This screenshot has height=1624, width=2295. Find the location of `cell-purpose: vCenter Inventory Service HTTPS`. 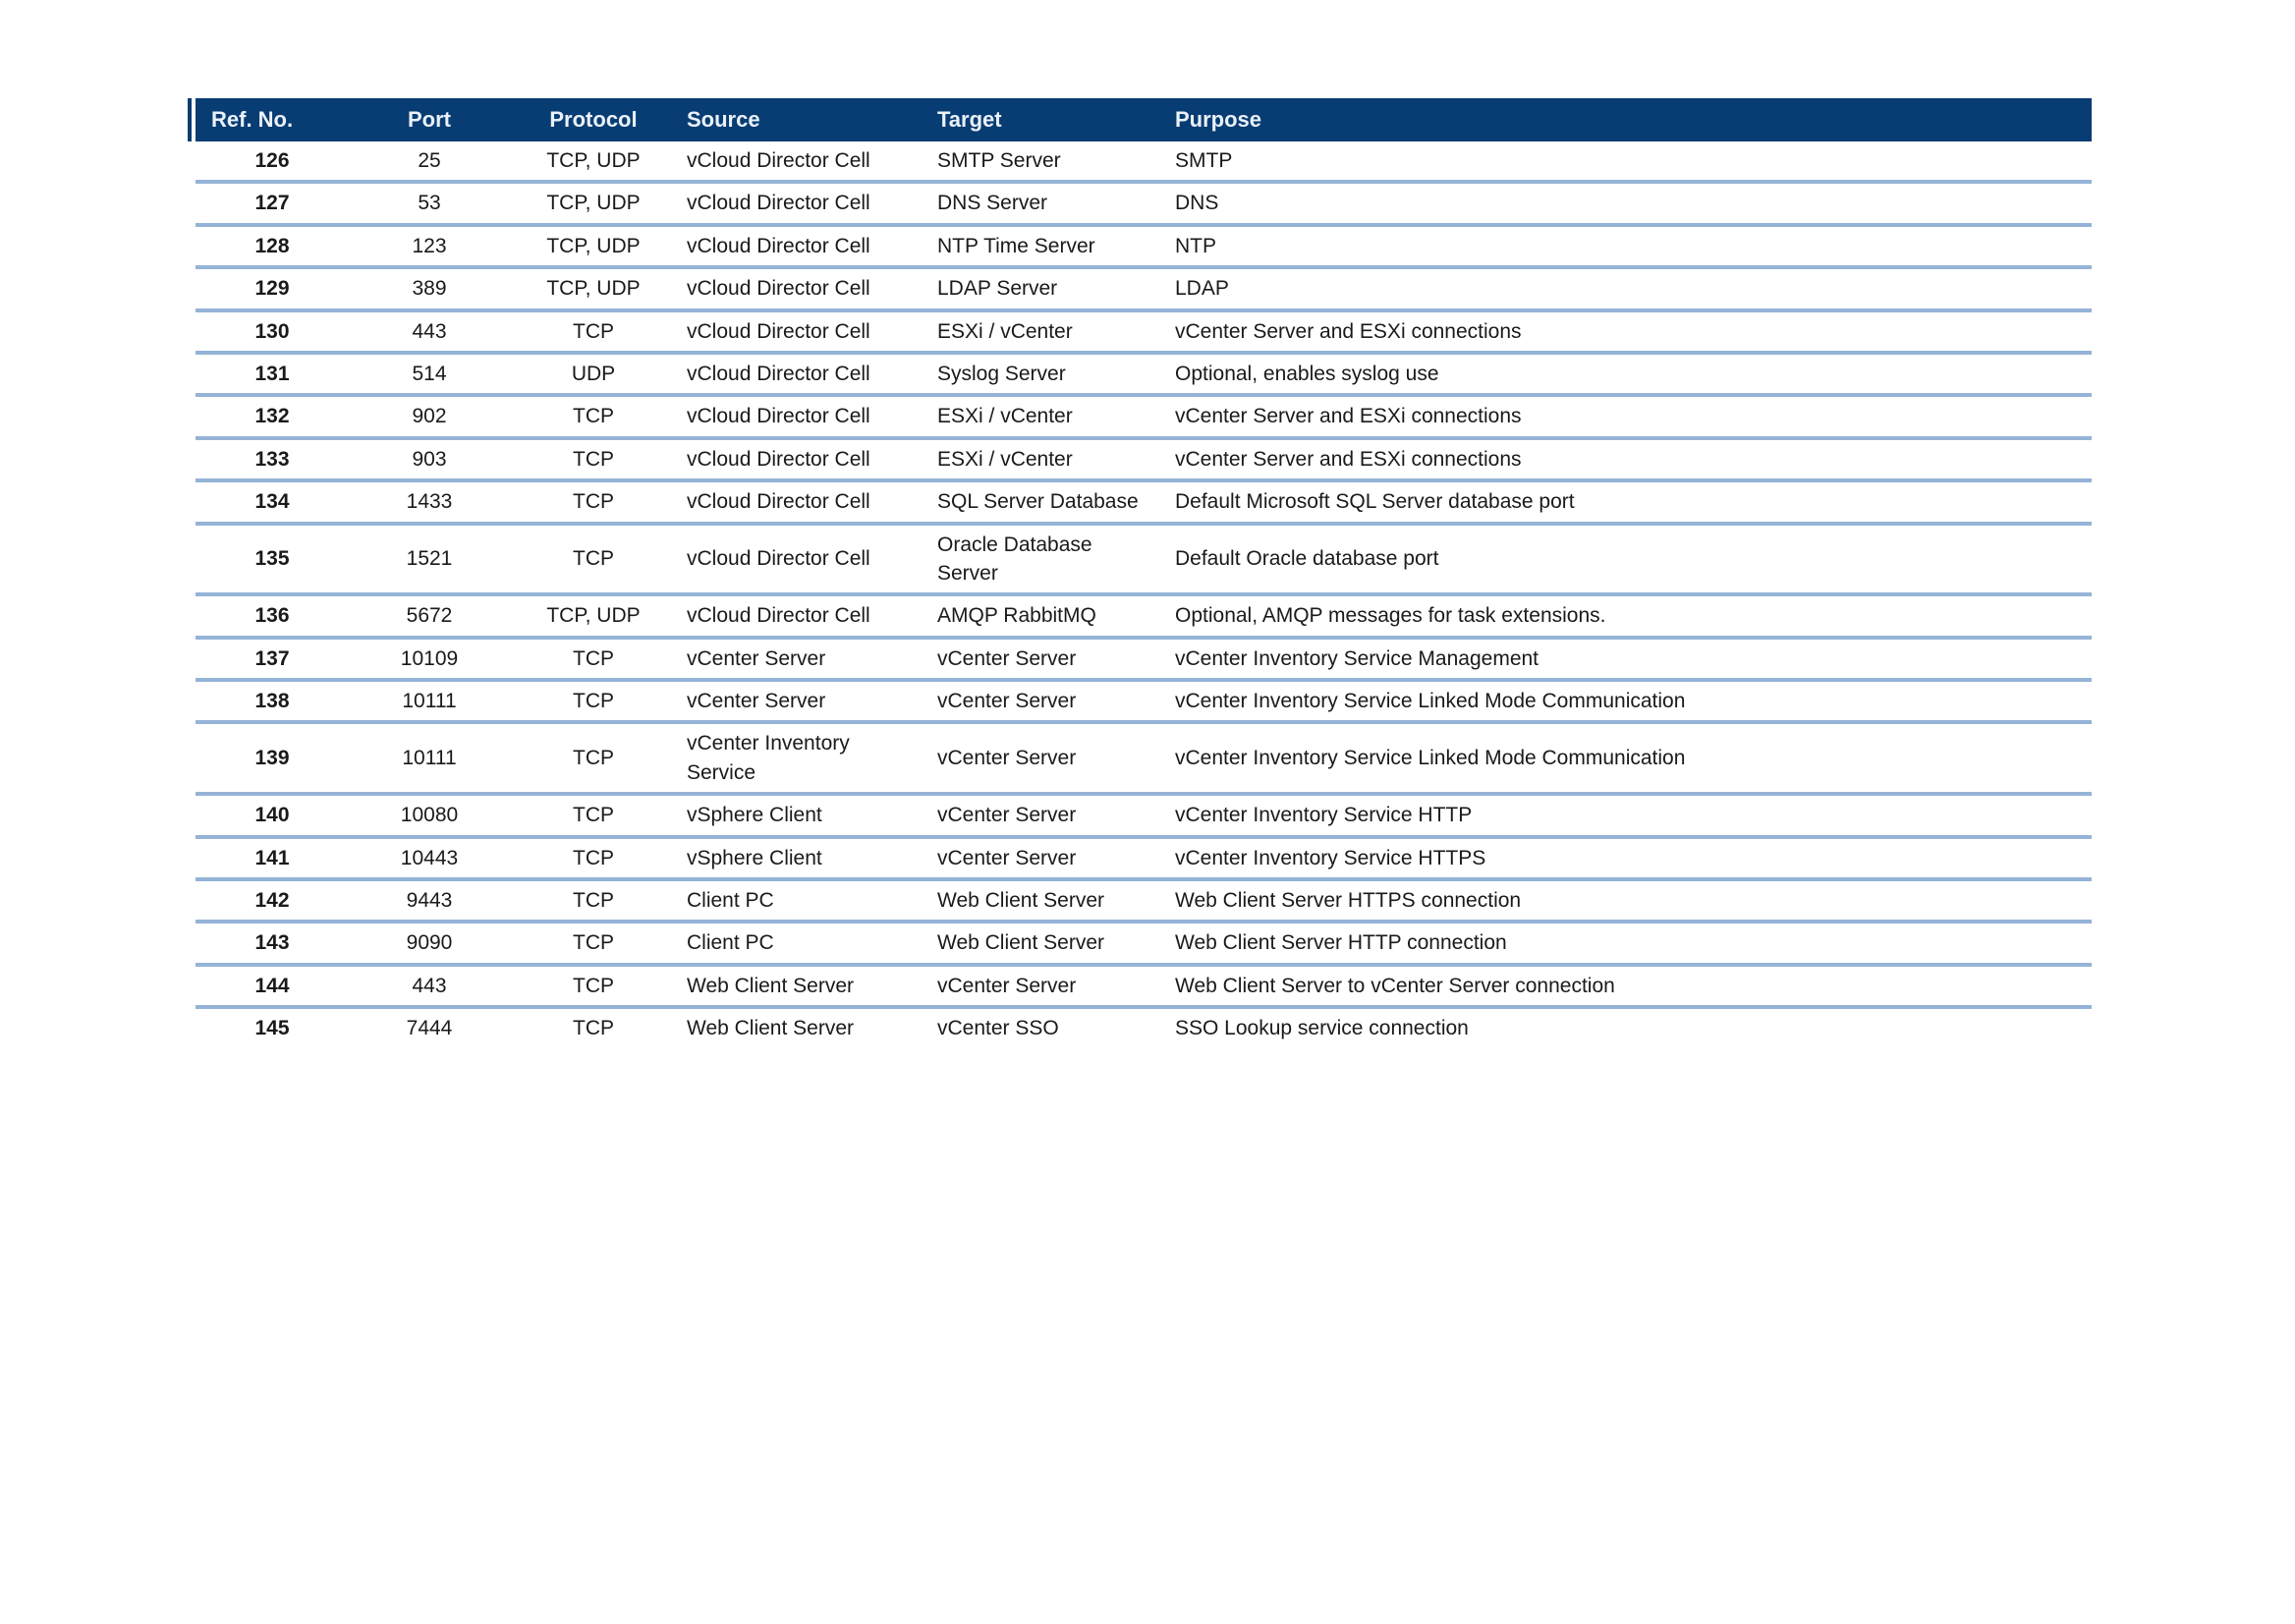

cell-purpose: vCenter Inventory Service HTTPS is located at coordinates (1331, 857).